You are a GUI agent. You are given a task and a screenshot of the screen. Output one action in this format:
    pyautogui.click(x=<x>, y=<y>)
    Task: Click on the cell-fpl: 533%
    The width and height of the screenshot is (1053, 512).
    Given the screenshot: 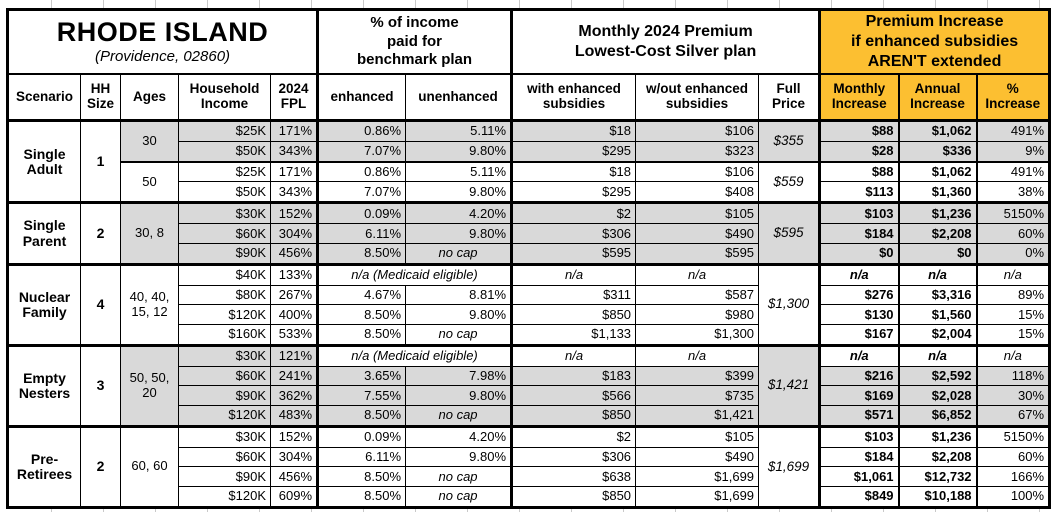 What is the action you would take?
    pyautogui.click(x=294, y=334)
    